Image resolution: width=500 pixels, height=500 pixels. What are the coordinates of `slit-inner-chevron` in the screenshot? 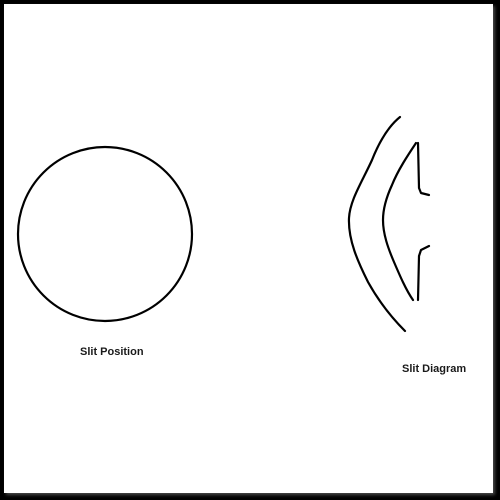 It's located at (399, 221).